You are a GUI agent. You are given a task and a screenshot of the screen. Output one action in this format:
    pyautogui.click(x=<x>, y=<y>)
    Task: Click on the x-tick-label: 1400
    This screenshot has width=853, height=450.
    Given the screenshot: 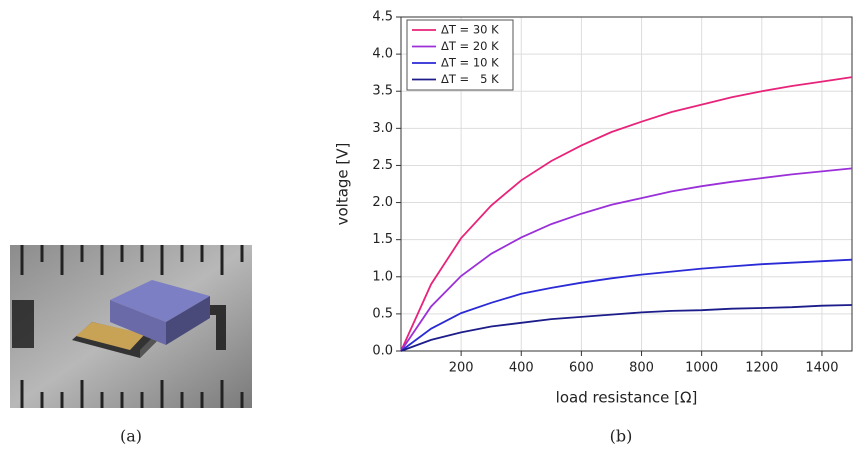 What is the action you would take?
    pyautogui.click(x=821, y=368)
    